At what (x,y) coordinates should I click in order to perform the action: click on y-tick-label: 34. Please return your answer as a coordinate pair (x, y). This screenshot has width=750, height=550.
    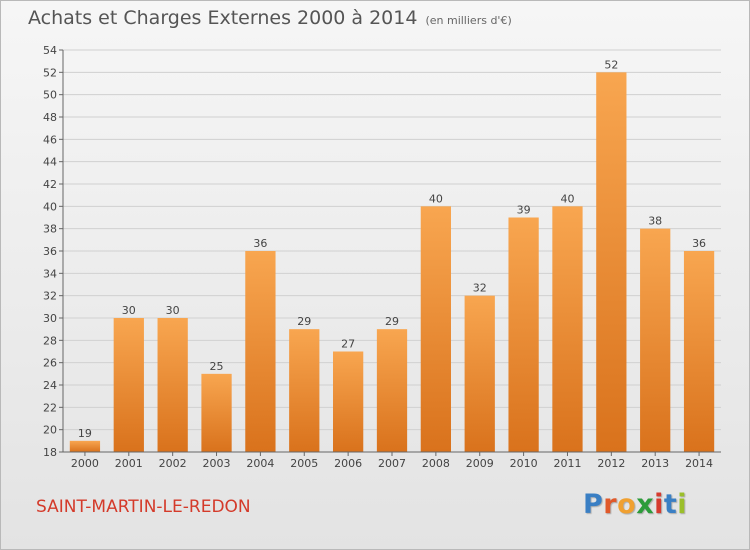
    Looking at the image, I should click on (50, 273).